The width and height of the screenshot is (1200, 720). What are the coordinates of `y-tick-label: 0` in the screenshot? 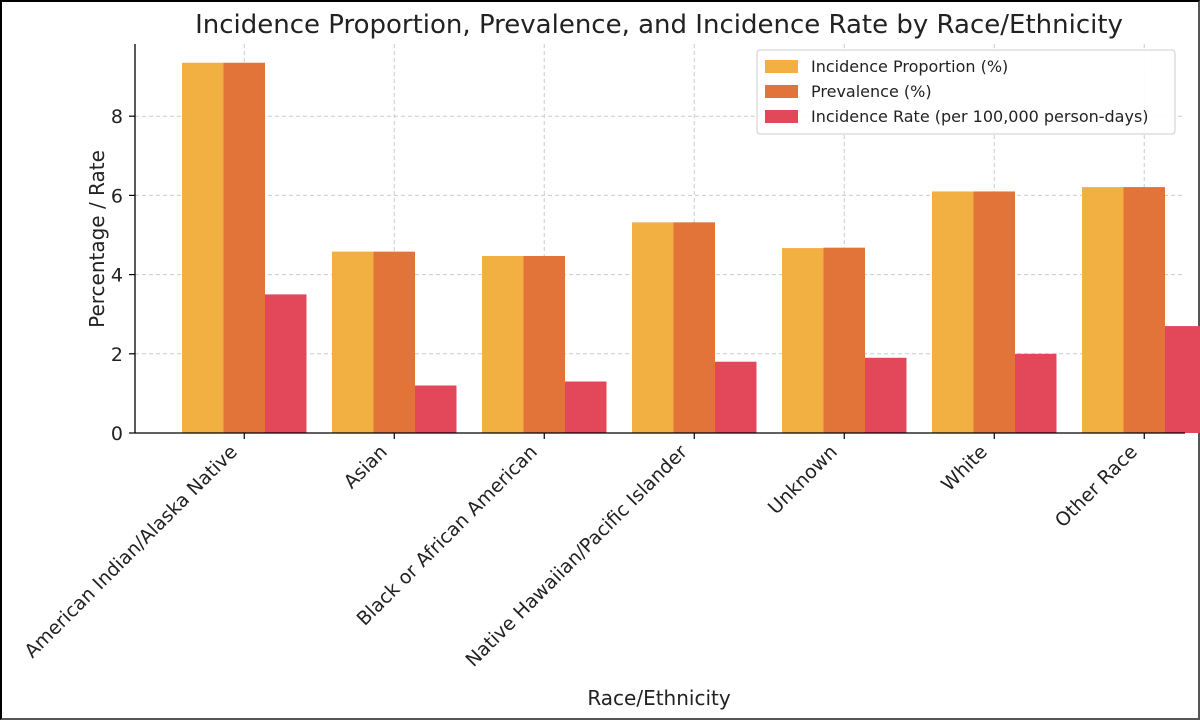 It's located at (117, 434).